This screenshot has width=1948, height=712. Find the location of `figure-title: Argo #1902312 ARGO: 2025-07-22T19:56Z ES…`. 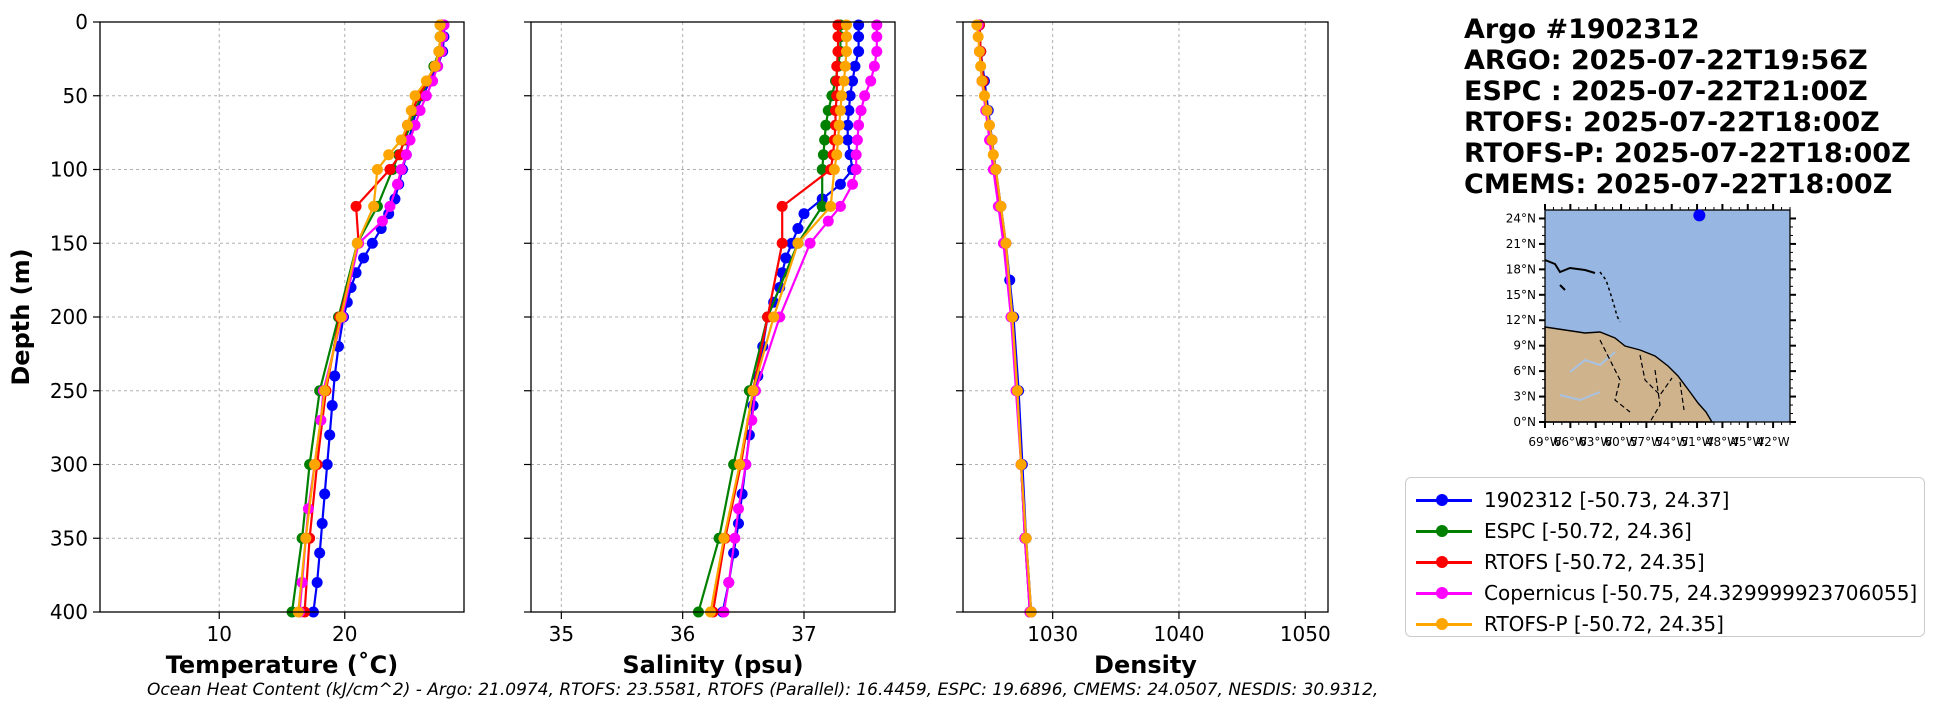

figure-title: Argo #1902312 ARGO: 2025-07-22T19:56Z ES… is located at coordinates (1687, 107).